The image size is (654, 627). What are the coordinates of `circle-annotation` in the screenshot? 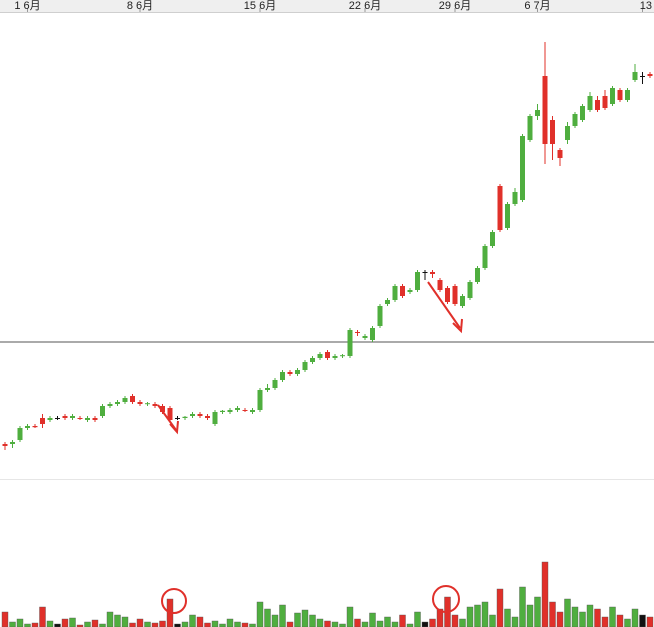 It's located at (174, 601).